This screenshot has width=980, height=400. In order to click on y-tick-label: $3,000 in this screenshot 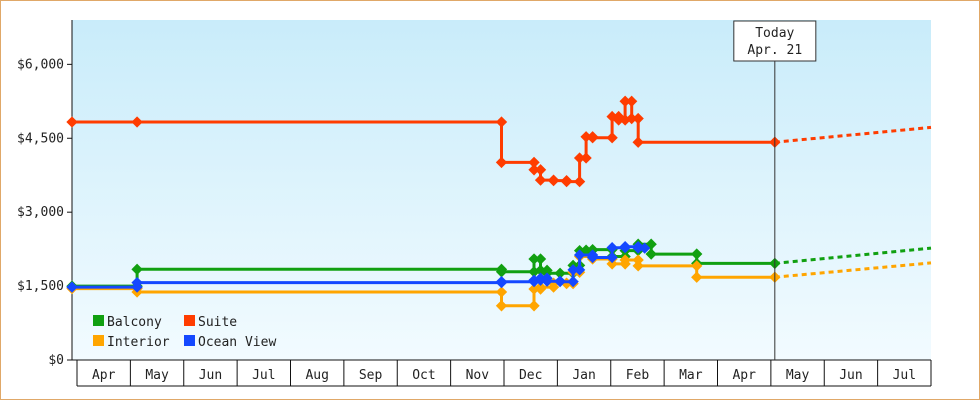, I will do `click(40, 212)`.